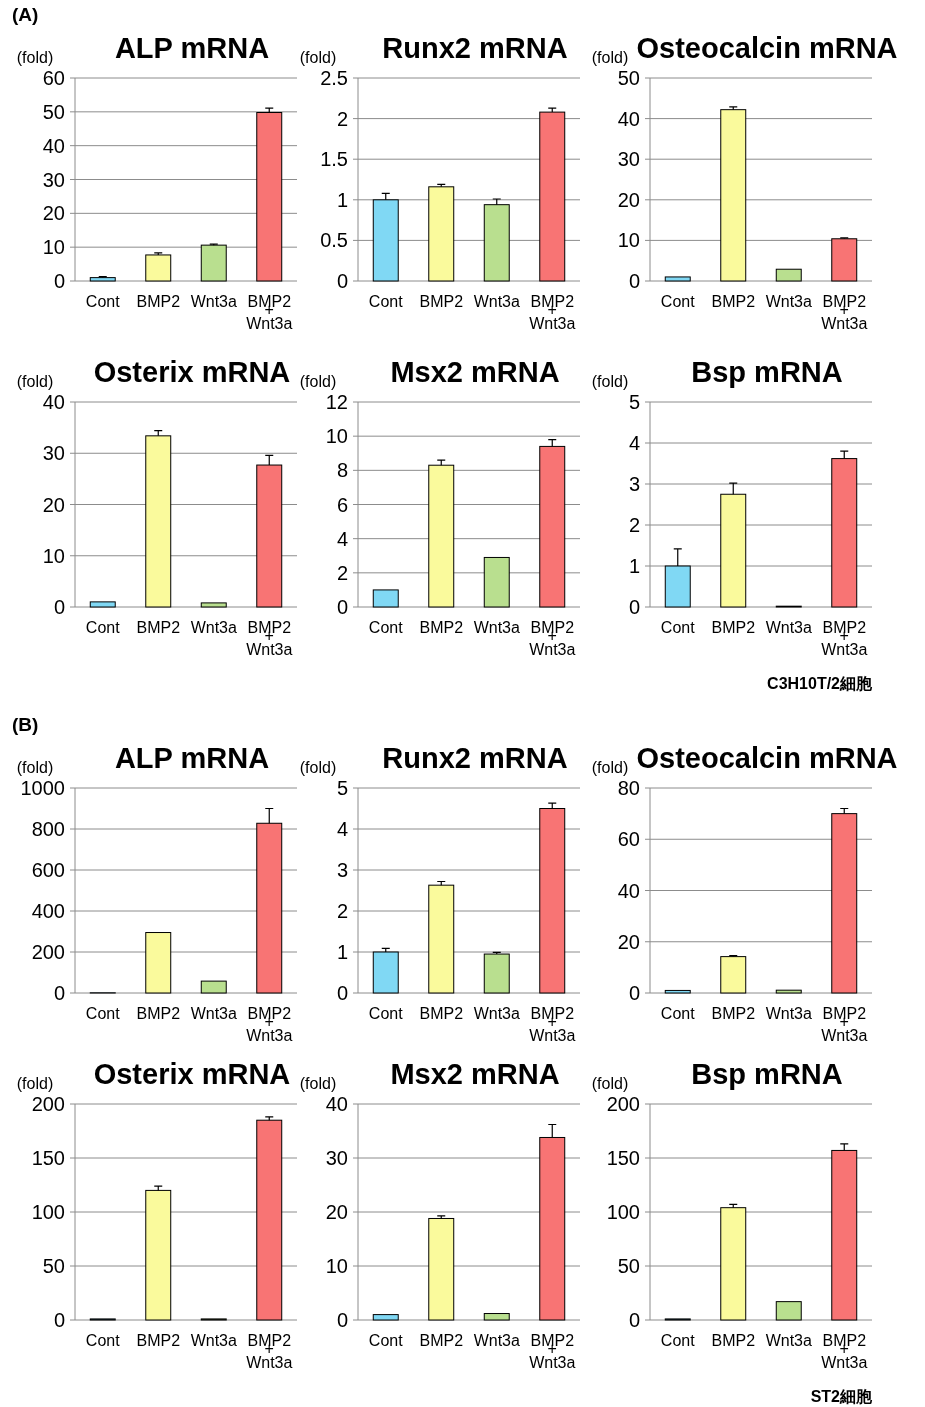  Describe the element at coordinates (628, 839) in the screenshot. I see `y-tick-label: 60` at that location.